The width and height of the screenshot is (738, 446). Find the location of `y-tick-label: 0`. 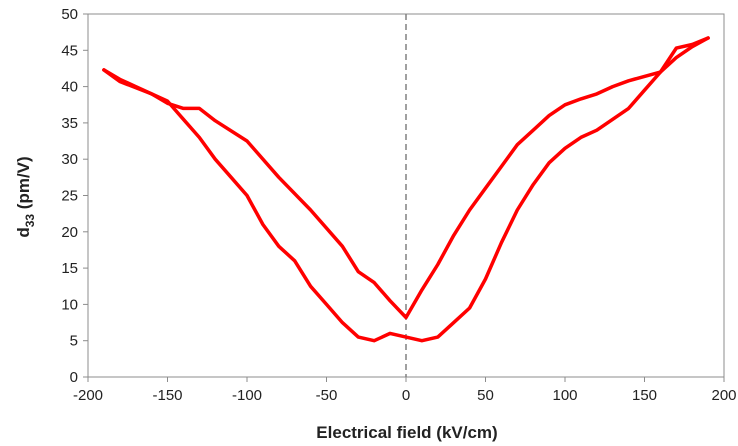

y-tick-label: 0 is located at coordinates (74, 377).